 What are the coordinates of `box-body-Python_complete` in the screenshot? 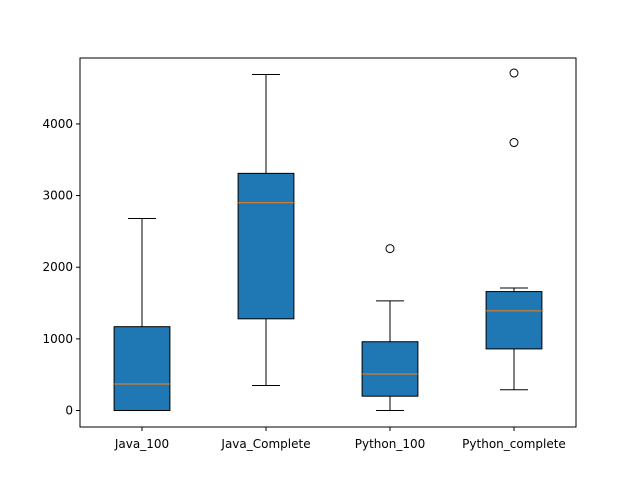 It's located at (514, 320).